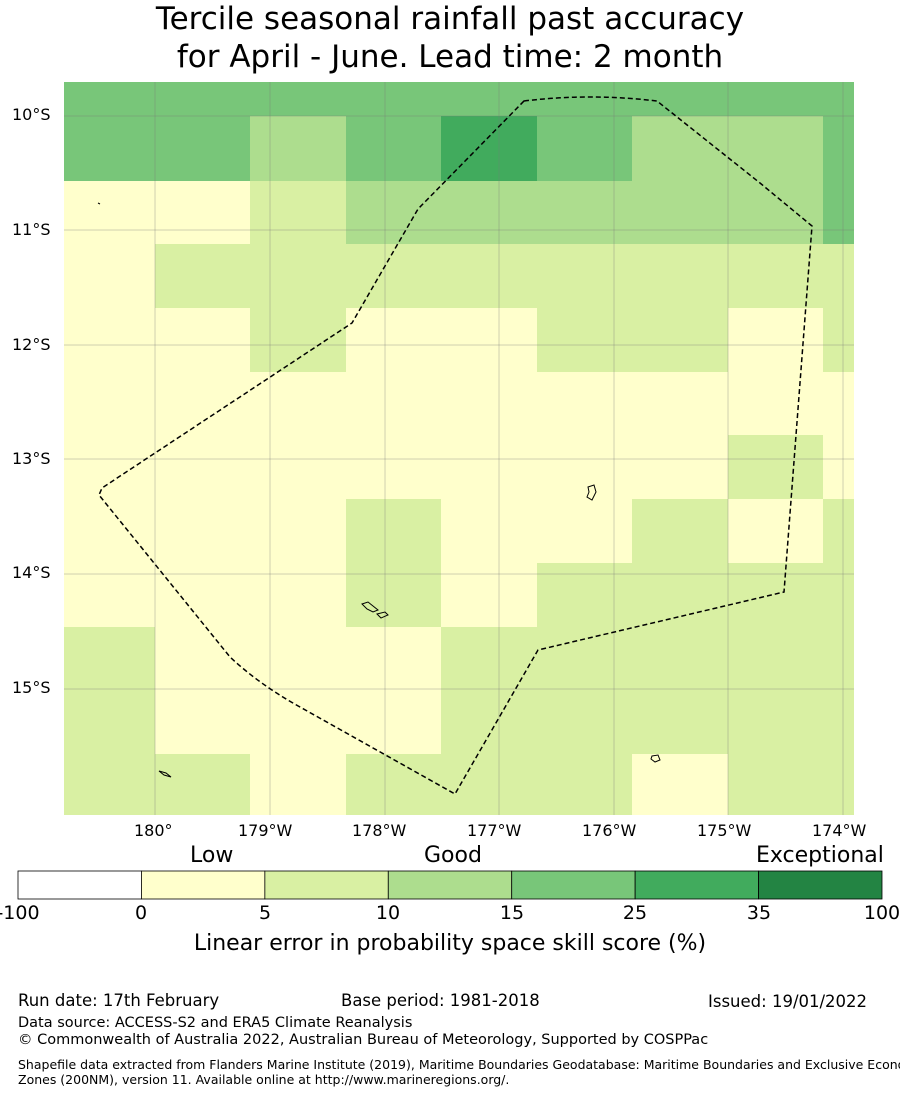  I want to click on category-good: Good, so click(453, 855).